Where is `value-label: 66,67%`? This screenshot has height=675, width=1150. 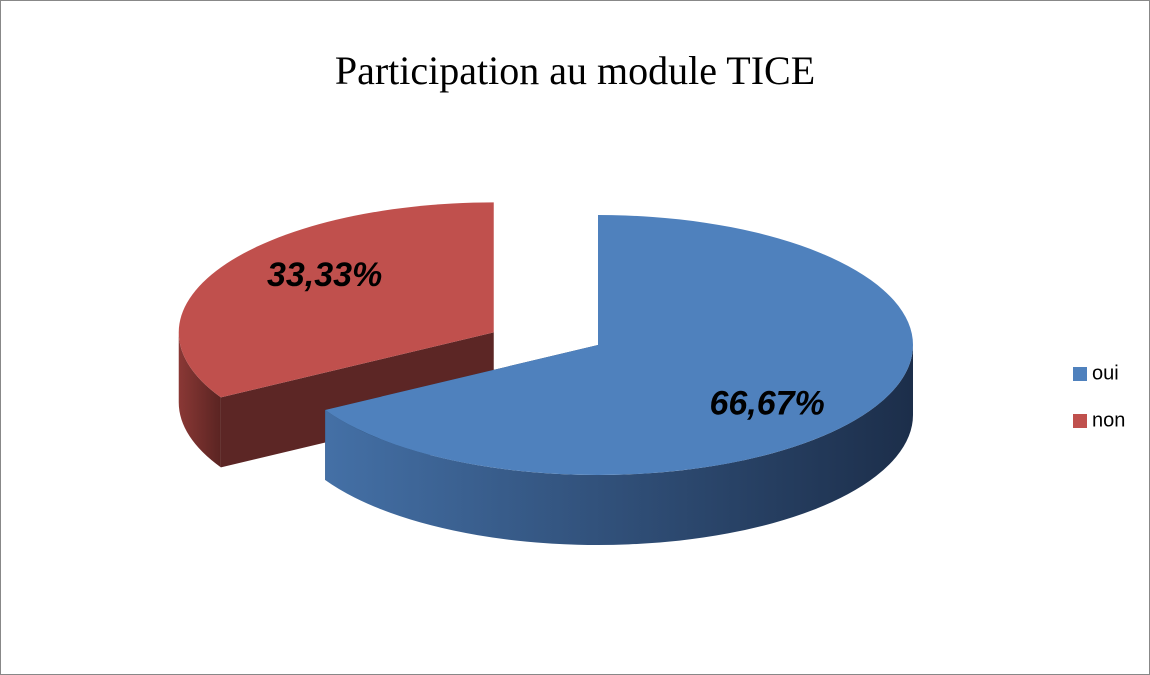 value-label: 66,67% is located at coordinates (766, 403).